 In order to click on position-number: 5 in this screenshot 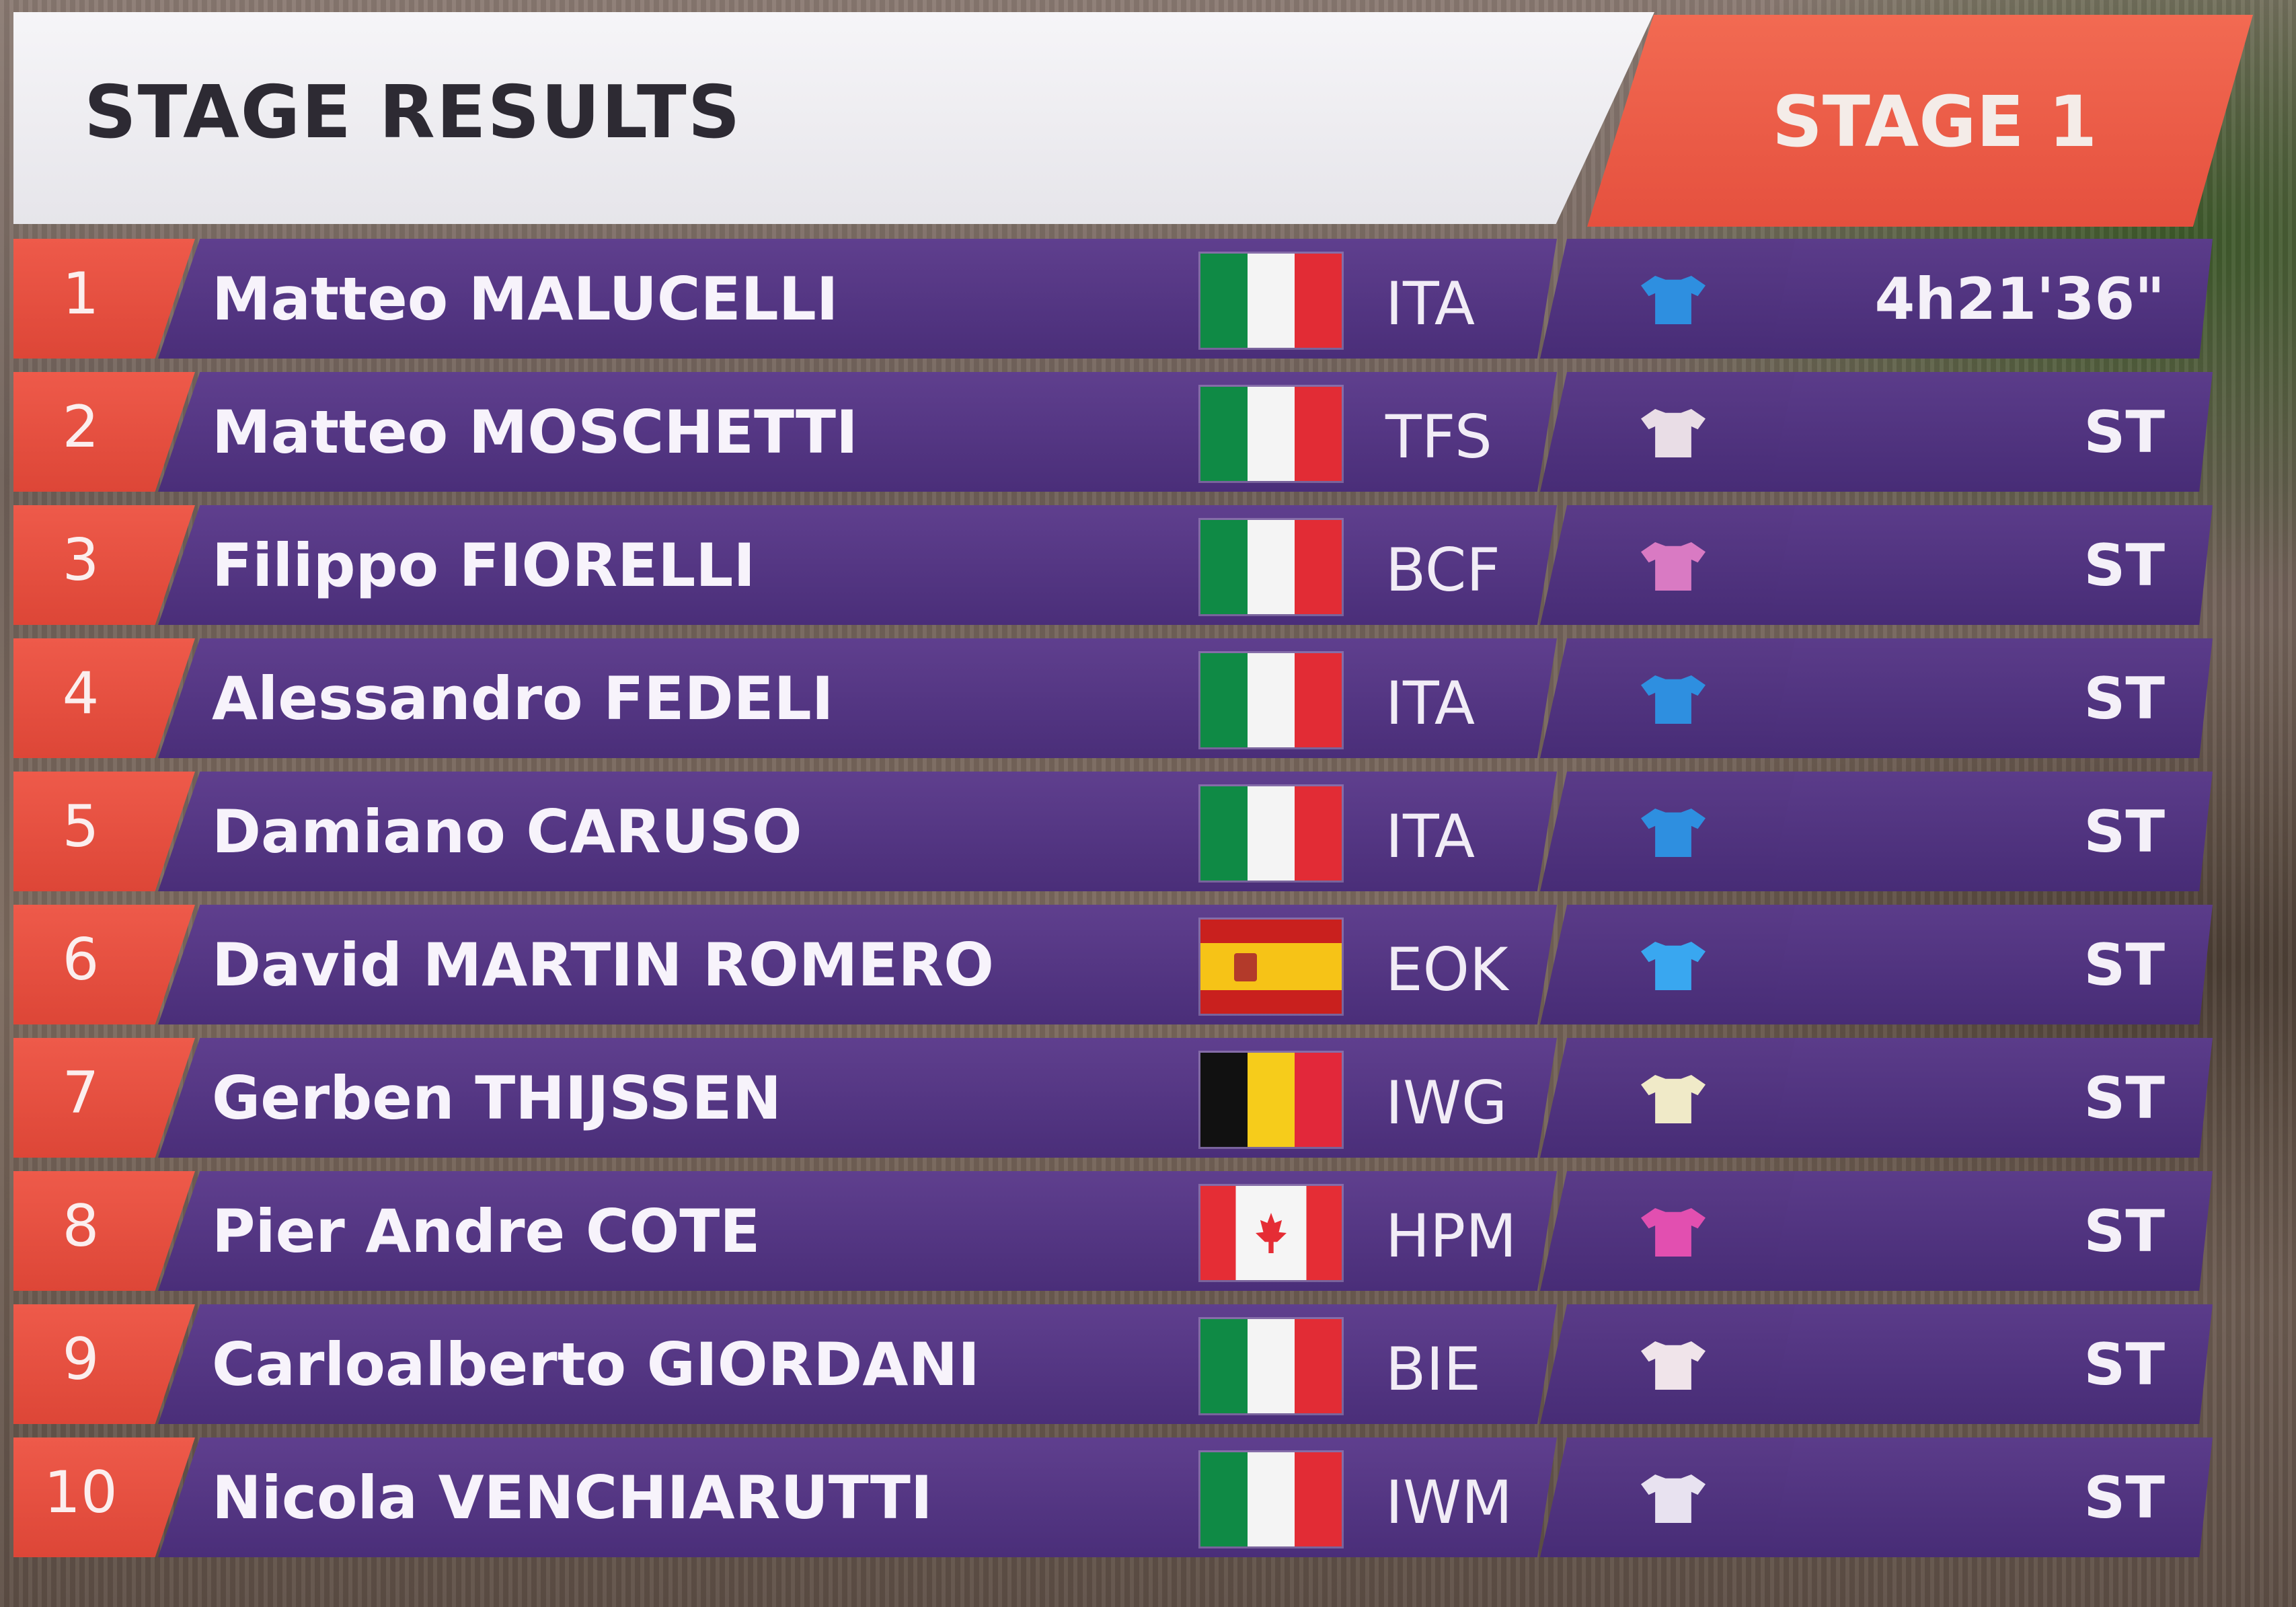, I will do `click(81, 827)`.